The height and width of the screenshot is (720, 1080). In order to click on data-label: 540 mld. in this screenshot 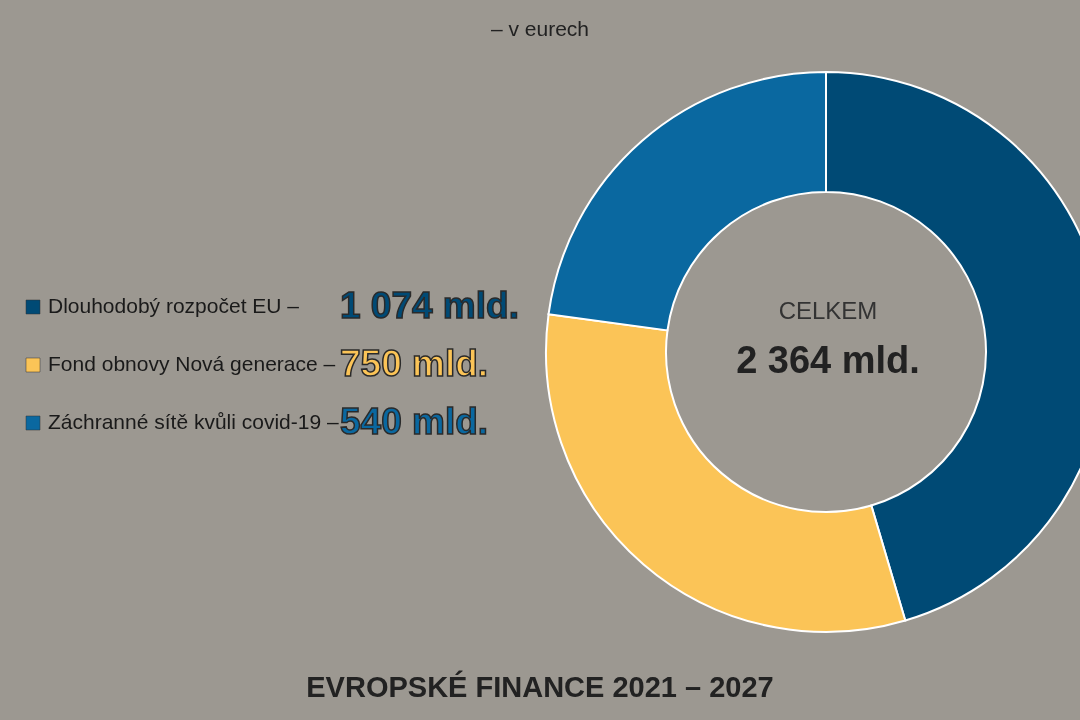, I will do `click(414, 421)`.